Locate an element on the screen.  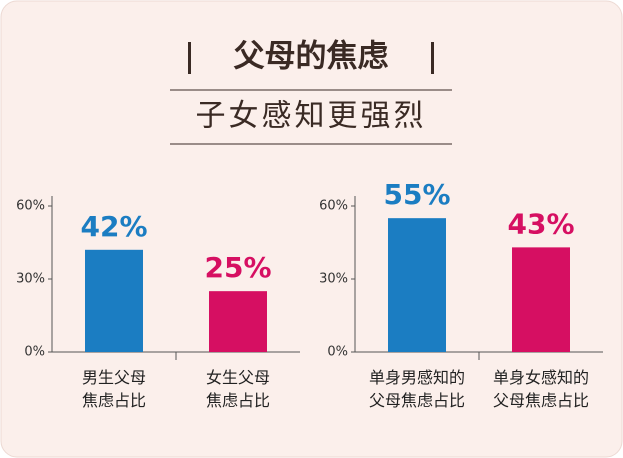
value-label: 43% is located at coordinates (540, 223).